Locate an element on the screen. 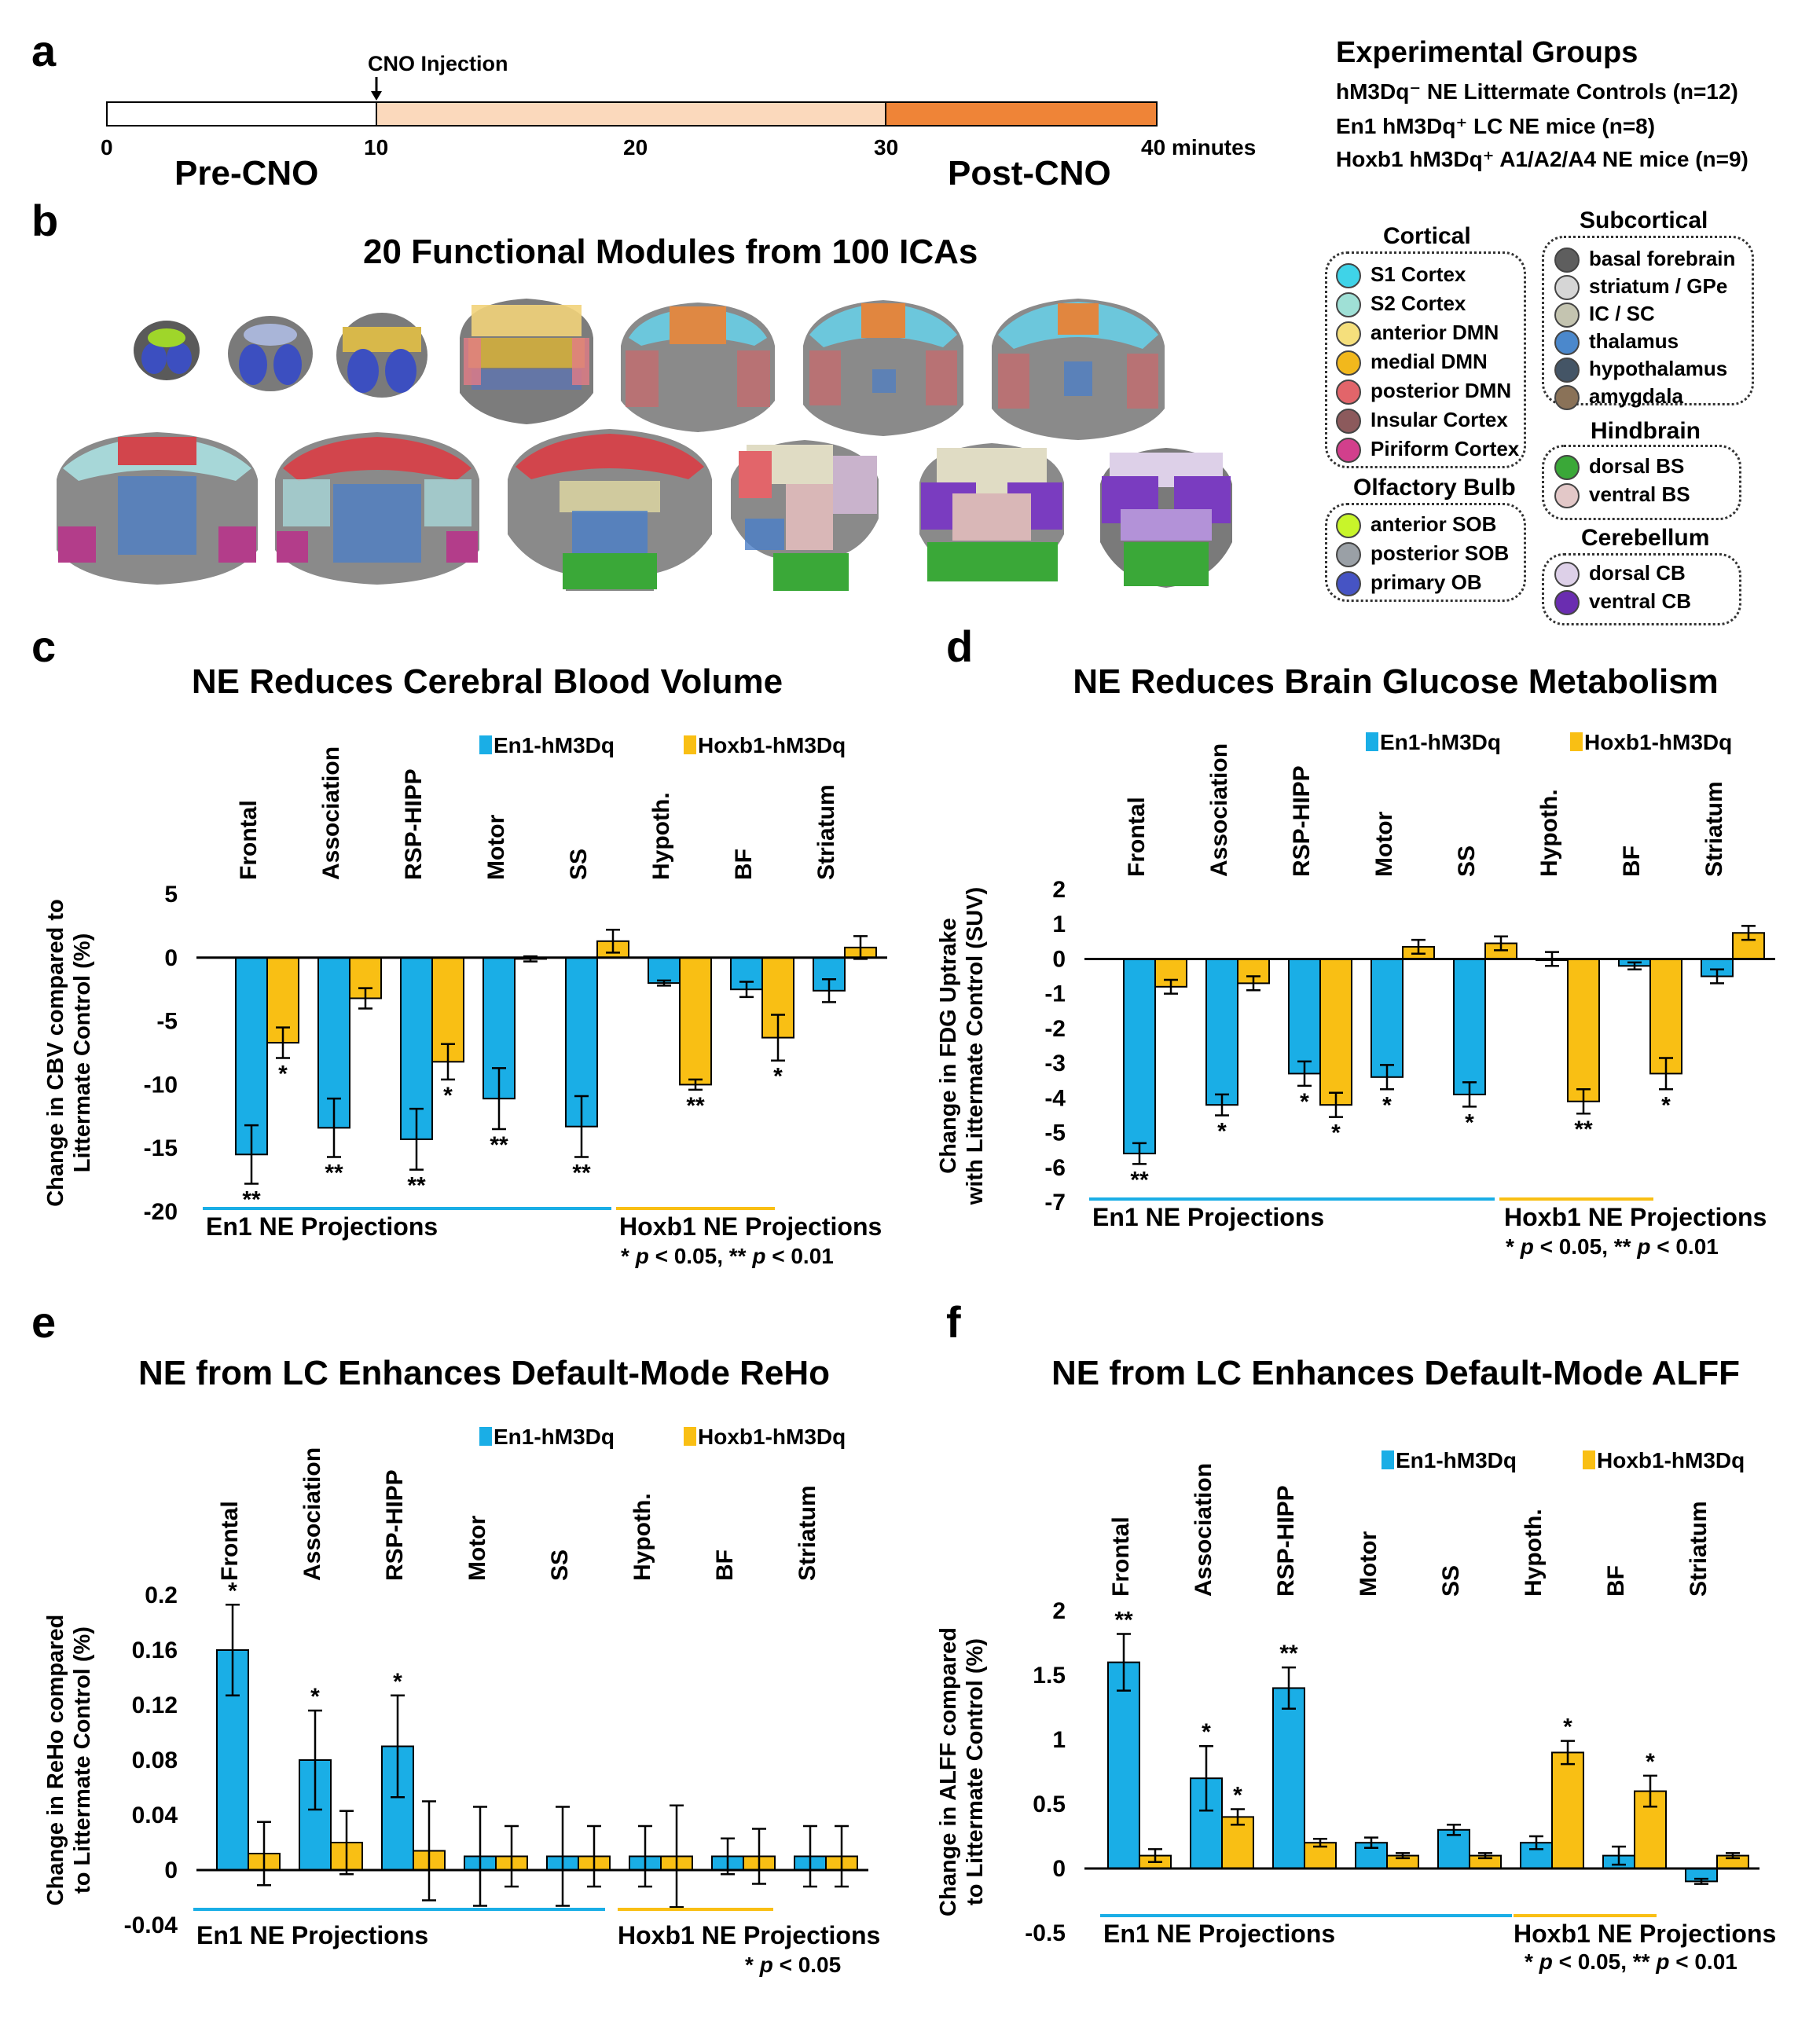 This screenshot has width=1820, height=2039. significance-note: * p < 0.05, ** p < 0.01 is located at coordinates (1631, 1961).